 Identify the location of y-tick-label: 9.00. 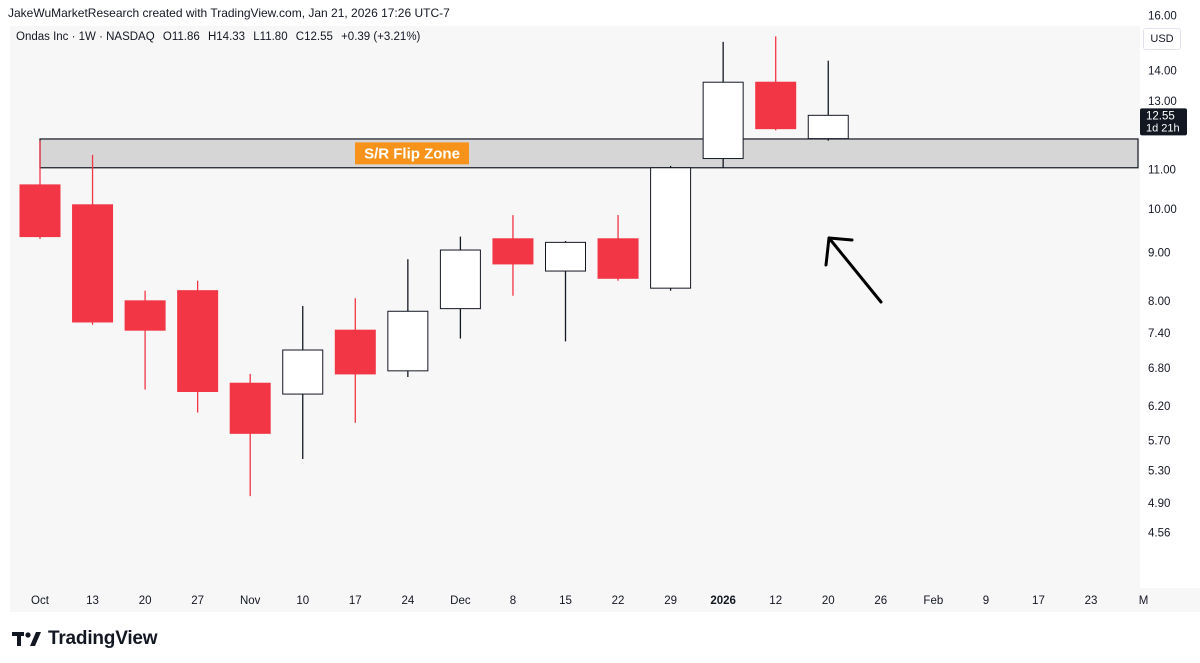
(1159, 253).